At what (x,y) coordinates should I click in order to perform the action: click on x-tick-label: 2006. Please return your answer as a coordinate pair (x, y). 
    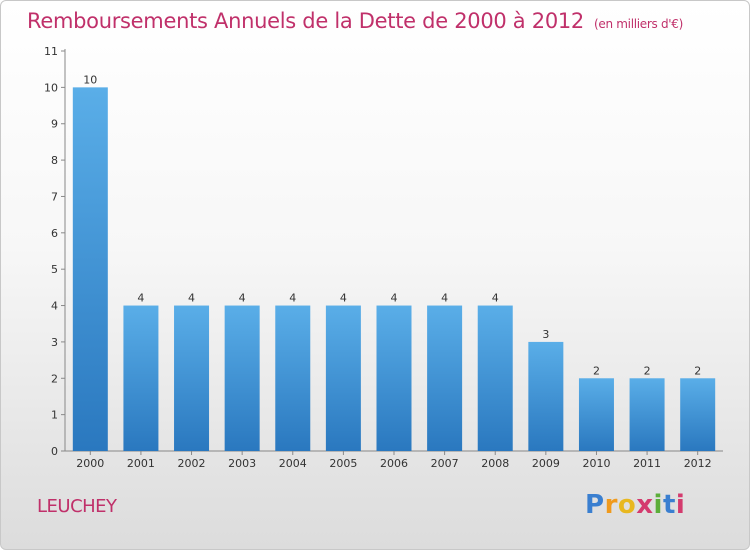
    Looking at the image, I should click on (394, 463).